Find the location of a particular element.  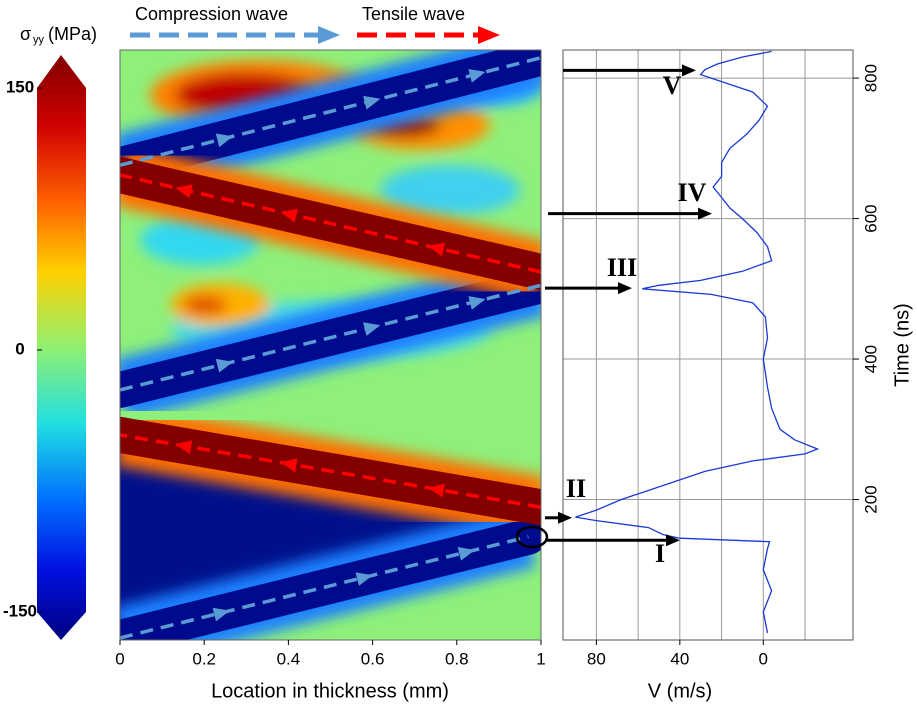

annotation-label: III is located at coordinates (622, 267).